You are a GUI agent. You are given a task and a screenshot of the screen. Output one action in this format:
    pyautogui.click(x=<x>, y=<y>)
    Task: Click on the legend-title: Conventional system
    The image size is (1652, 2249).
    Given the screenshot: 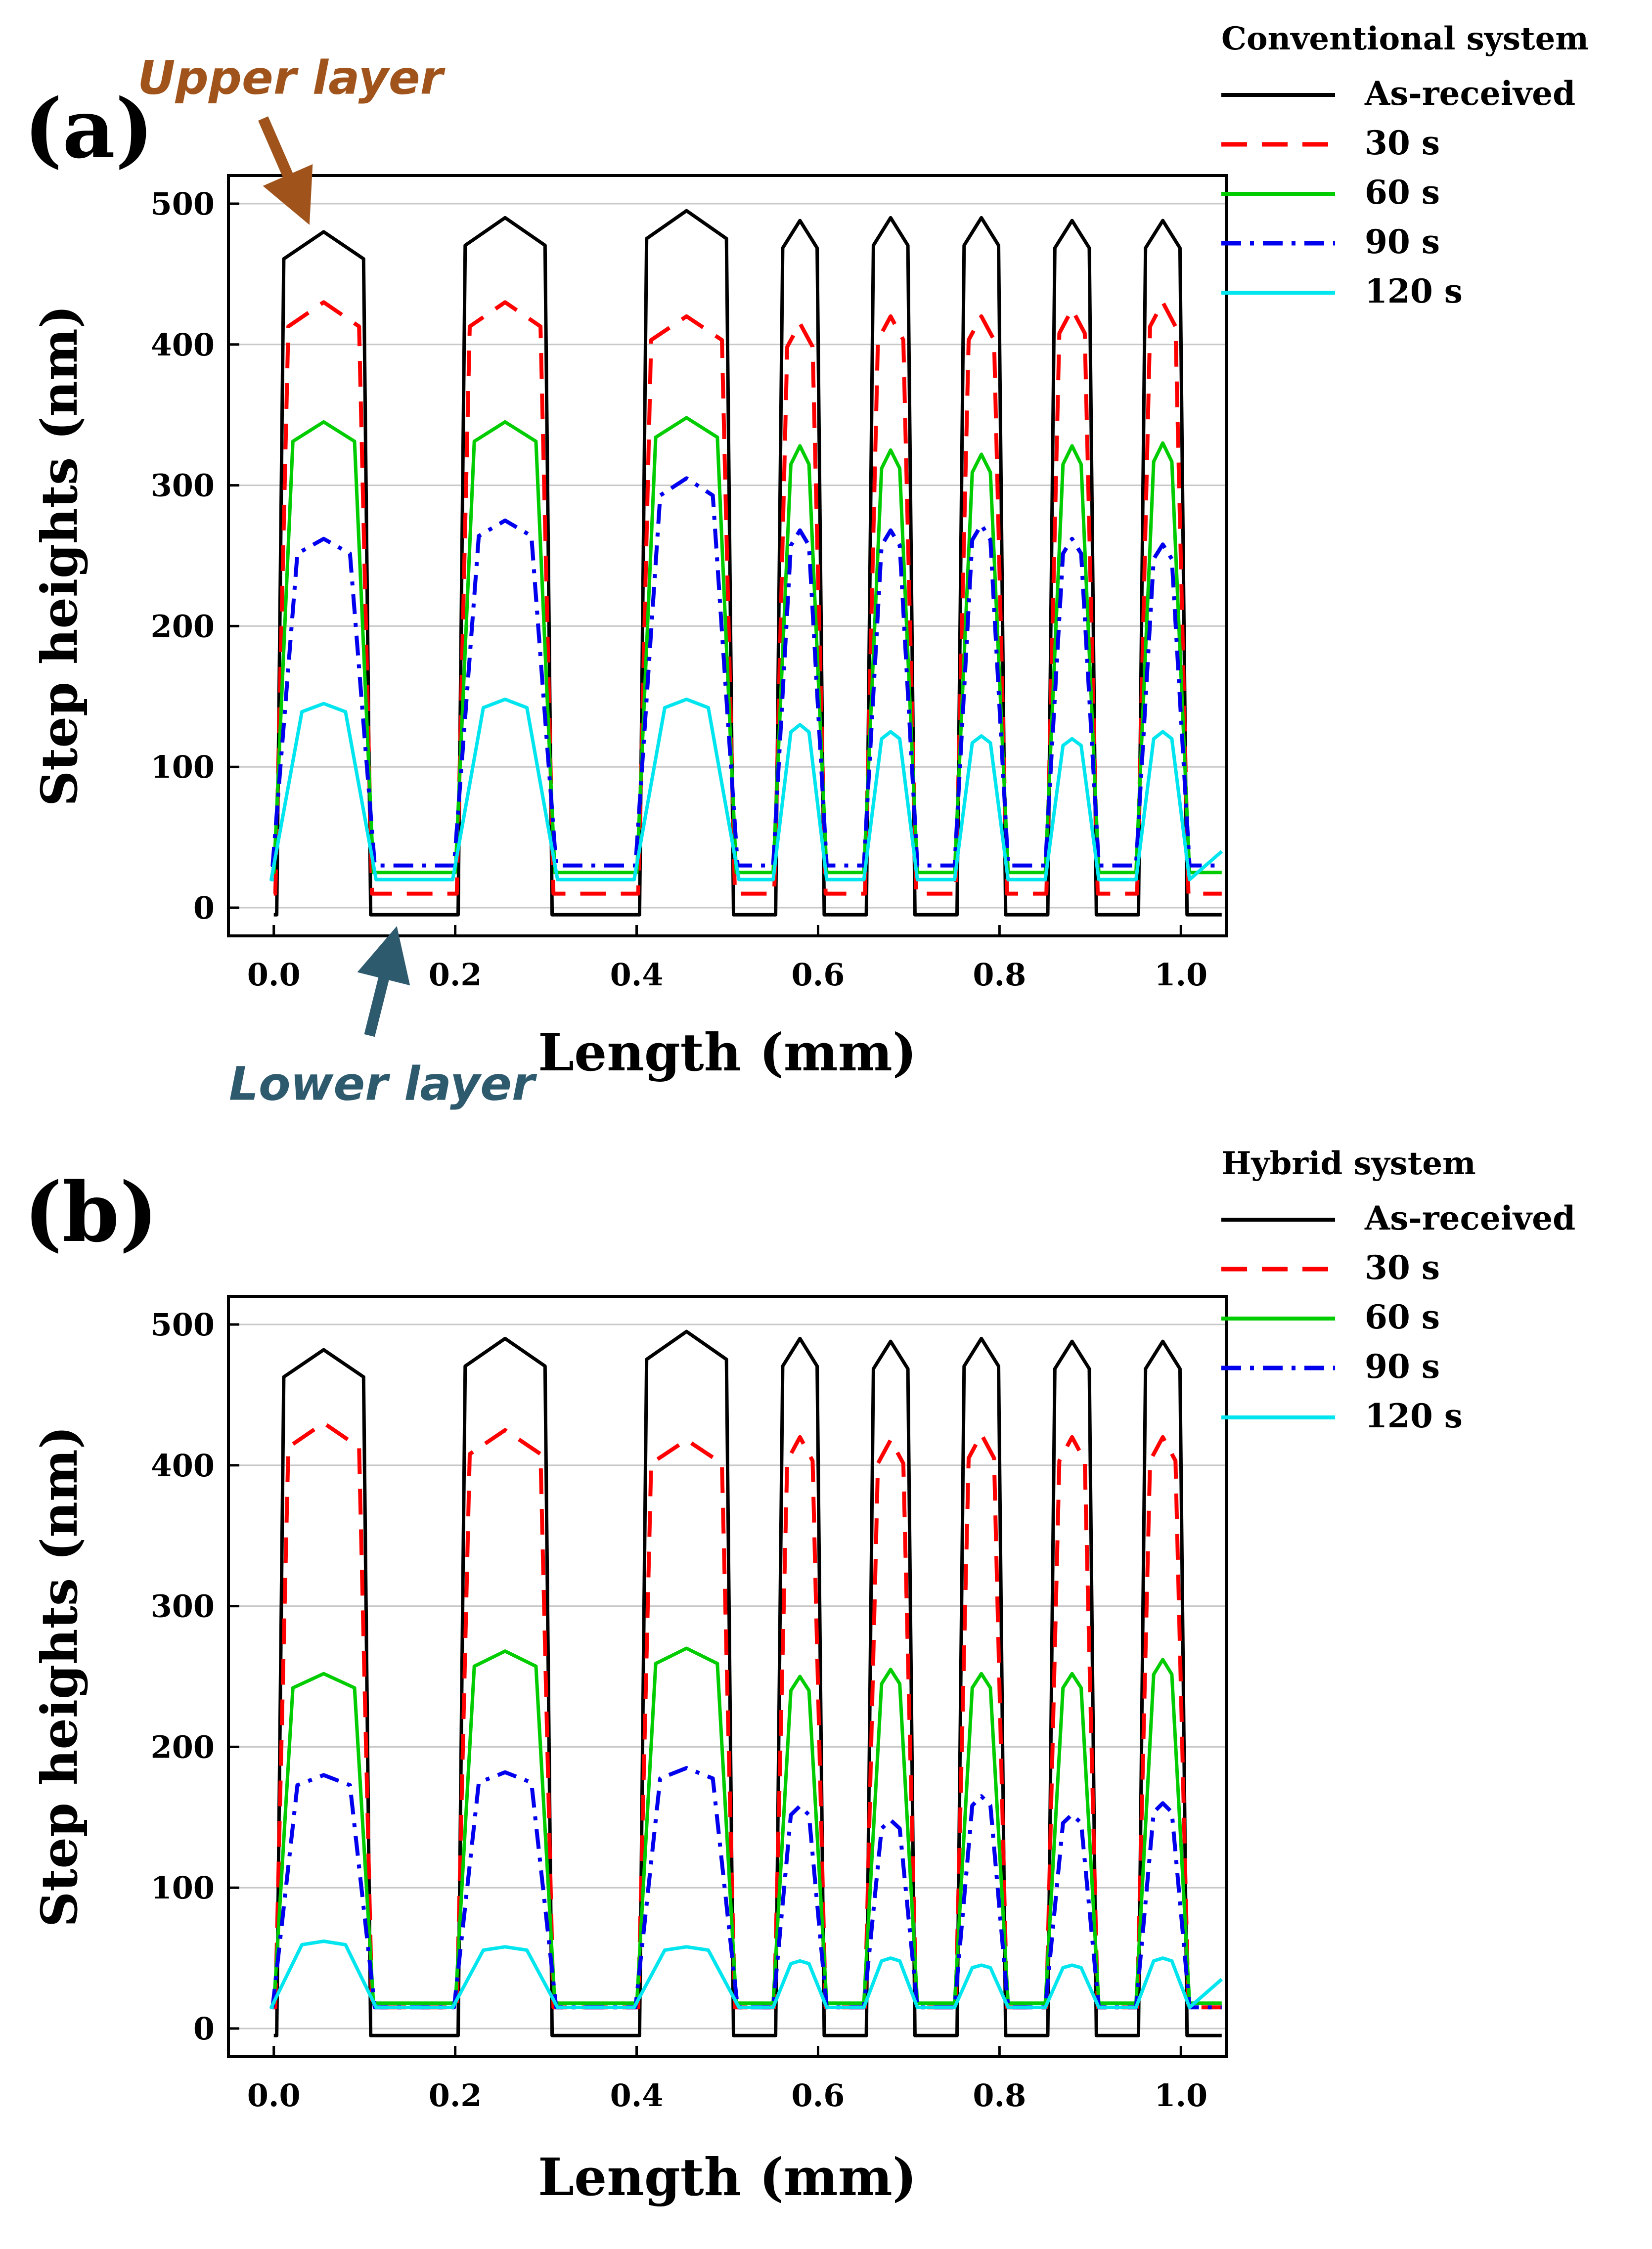 What is the action you would take?
    pyautogui.click(x=1405, y=38)
    